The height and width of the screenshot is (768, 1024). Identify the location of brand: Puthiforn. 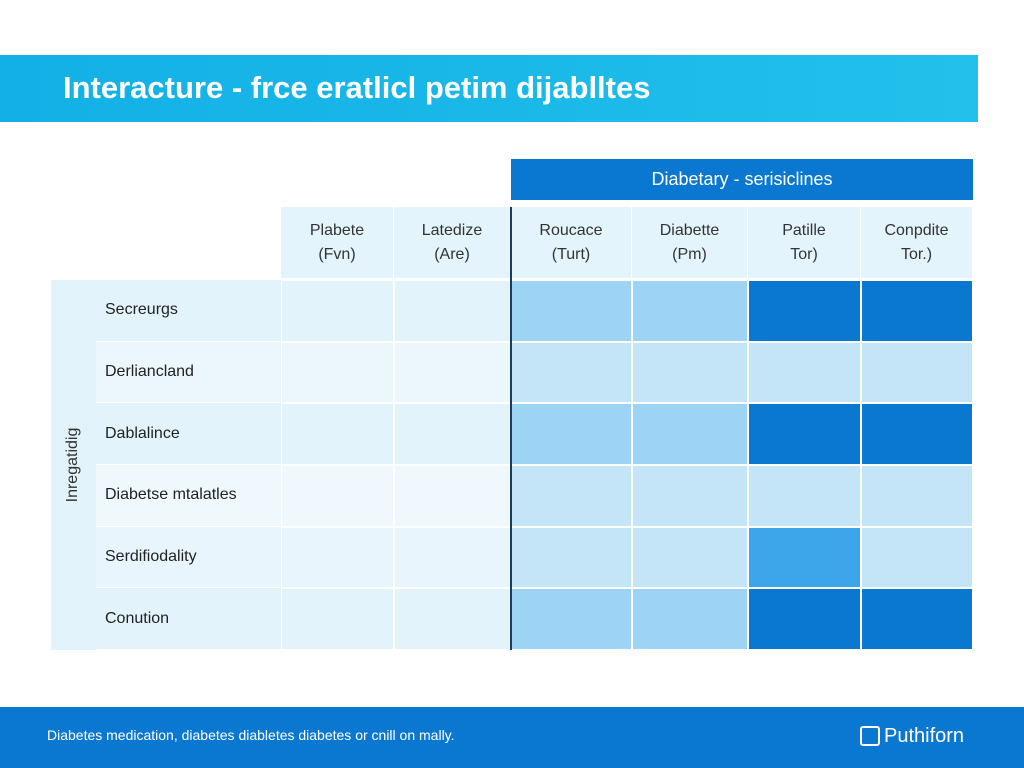
(924, 736).